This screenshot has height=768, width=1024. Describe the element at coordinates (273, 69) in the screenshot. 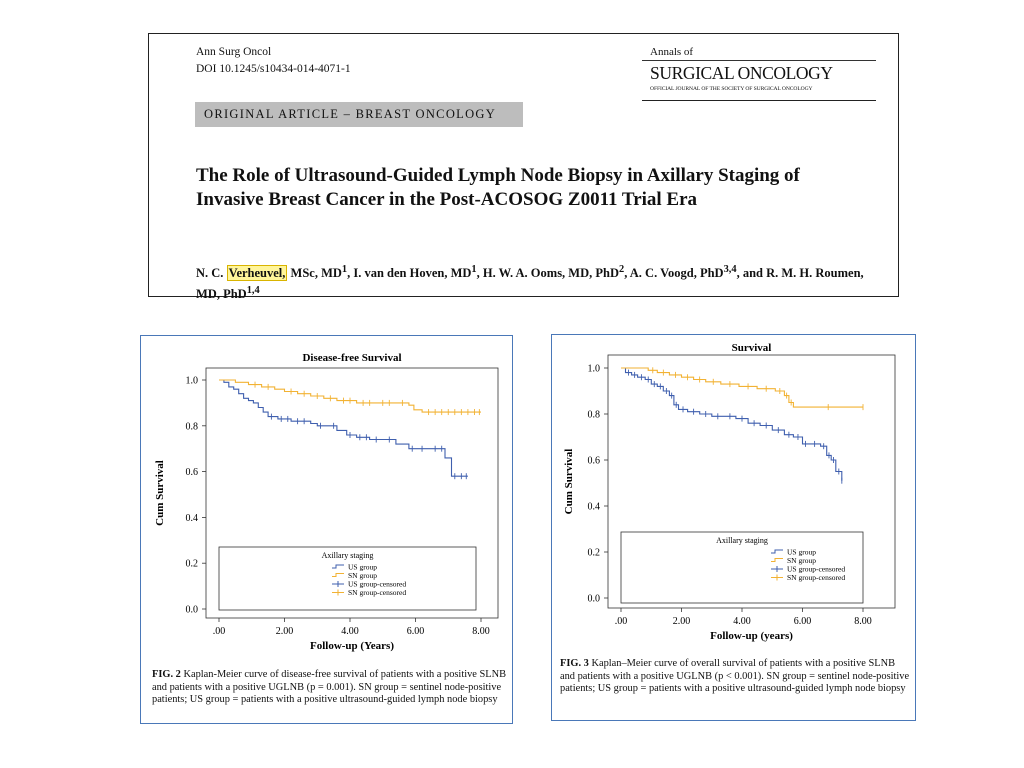

I see `doi: DOI 10.1245/s10434-014-4071-1` at that location.